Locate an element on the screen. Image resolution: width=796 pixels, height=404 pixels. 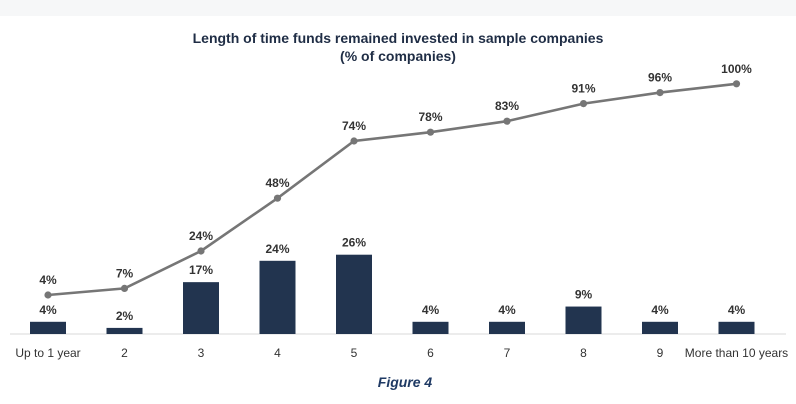
line-label-3: 24% is located at coordinates (201, 236).